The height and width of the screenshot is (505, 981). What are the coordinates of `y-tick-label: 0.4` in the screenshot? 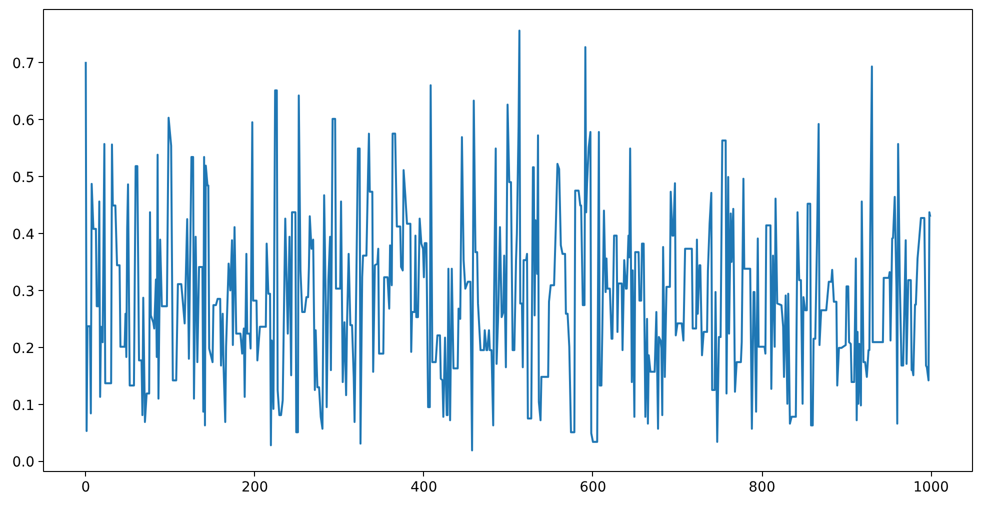 It's located at (23, 234).